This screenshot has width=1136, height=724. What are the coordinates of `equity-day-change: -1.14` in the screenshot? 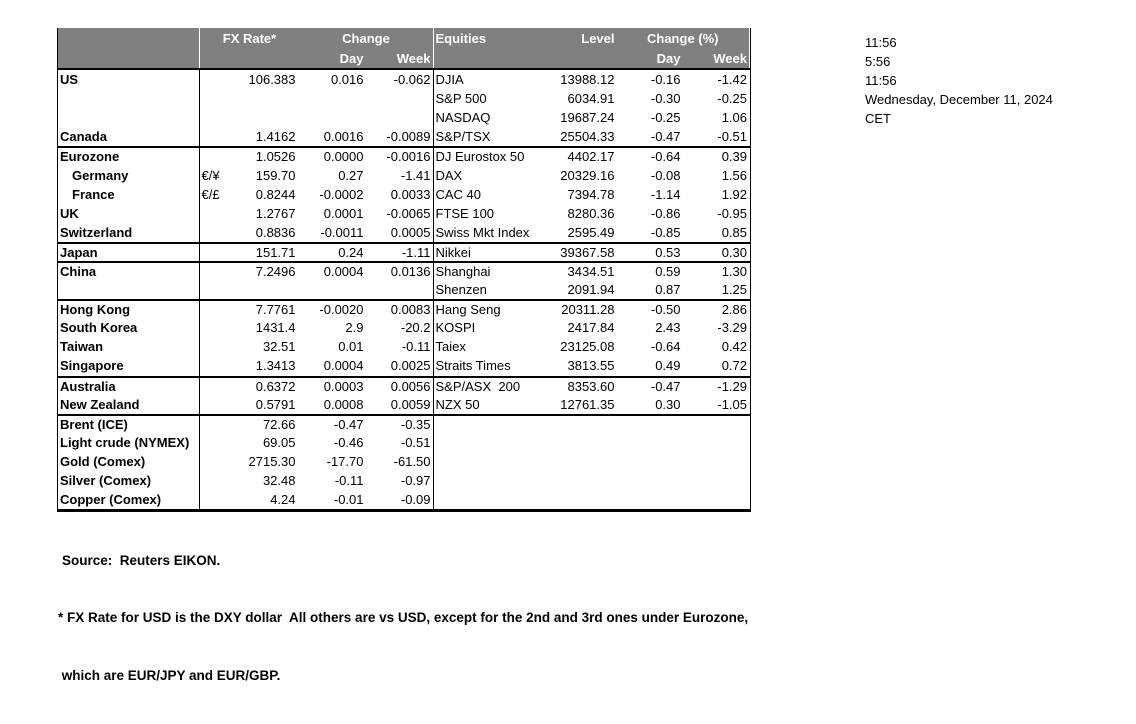 It's located at (665, 194).